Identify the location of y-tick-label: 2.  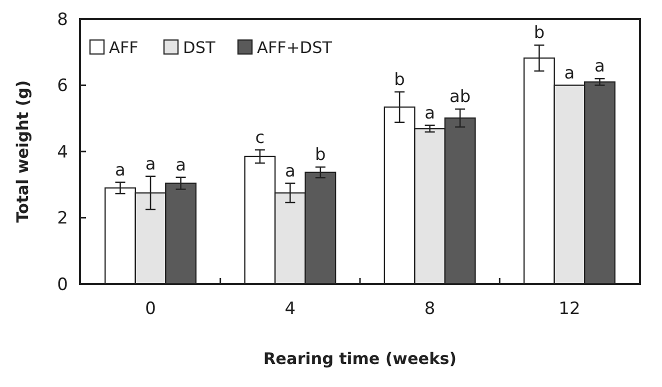
(62, 218).